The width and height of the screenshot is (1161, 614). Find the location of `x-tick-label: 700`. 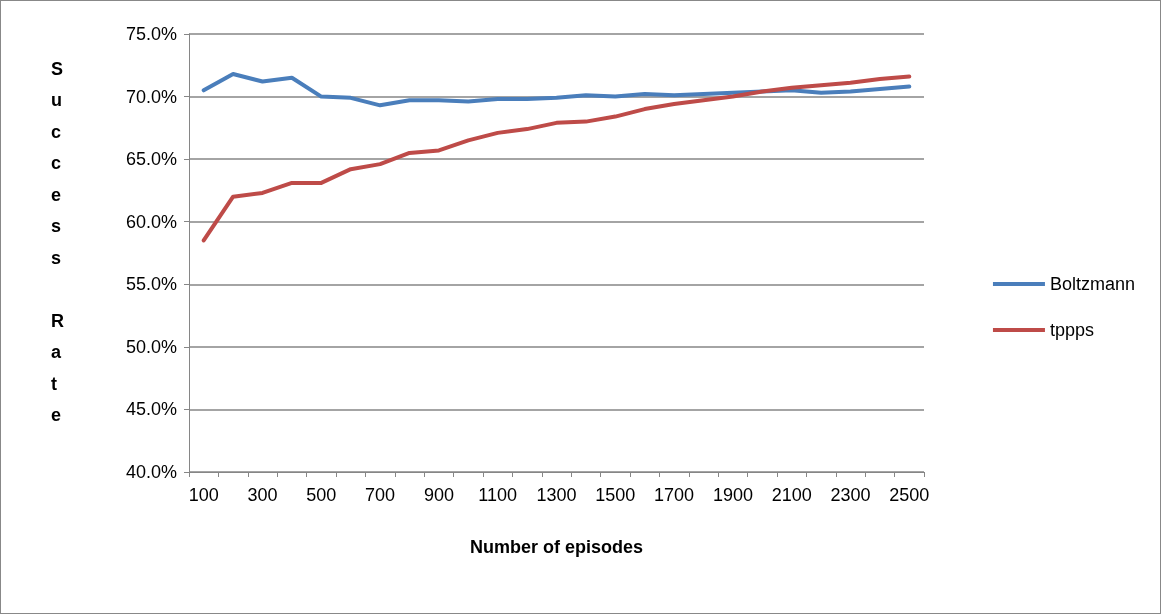

x-tick-label: 700 is located at coordinates (380, 495).